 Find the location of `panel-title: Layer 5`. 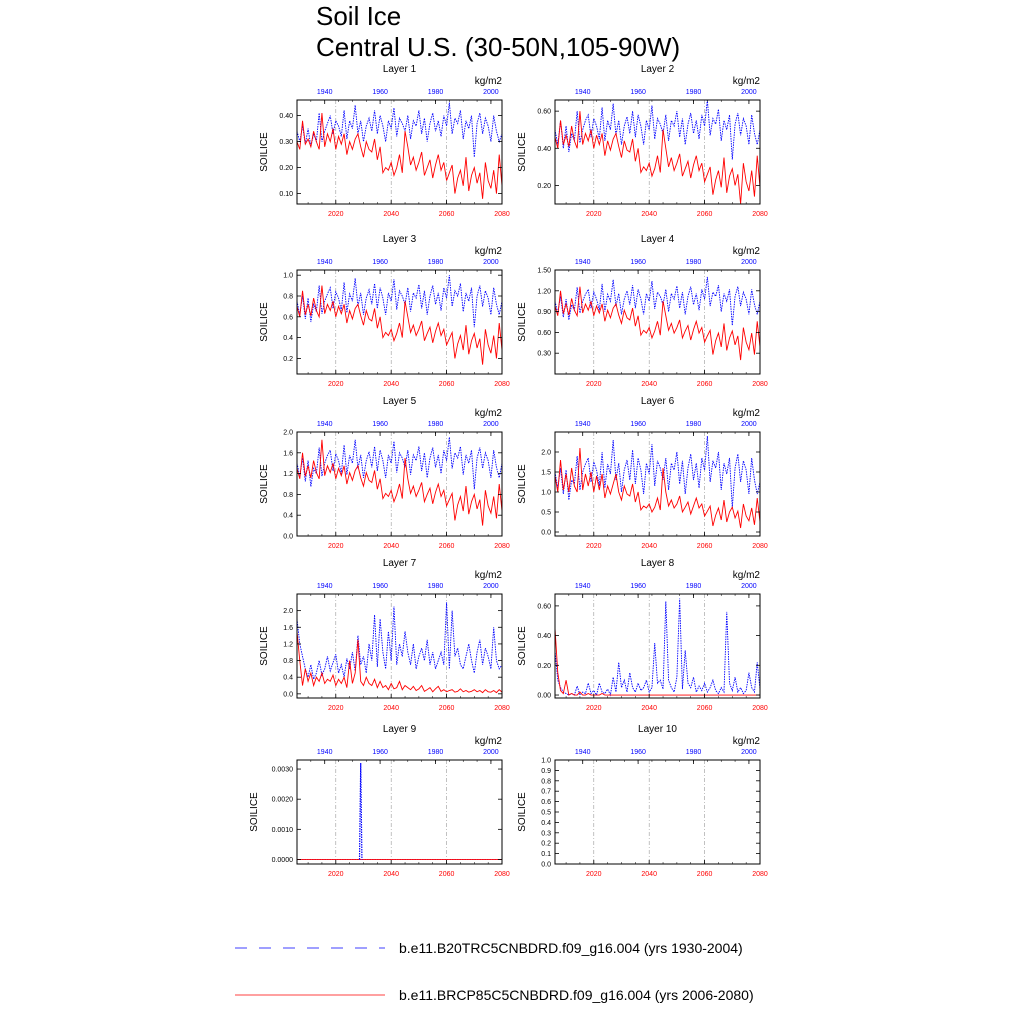

panel-title: Layer 5 is located at coordinates (400, 401).